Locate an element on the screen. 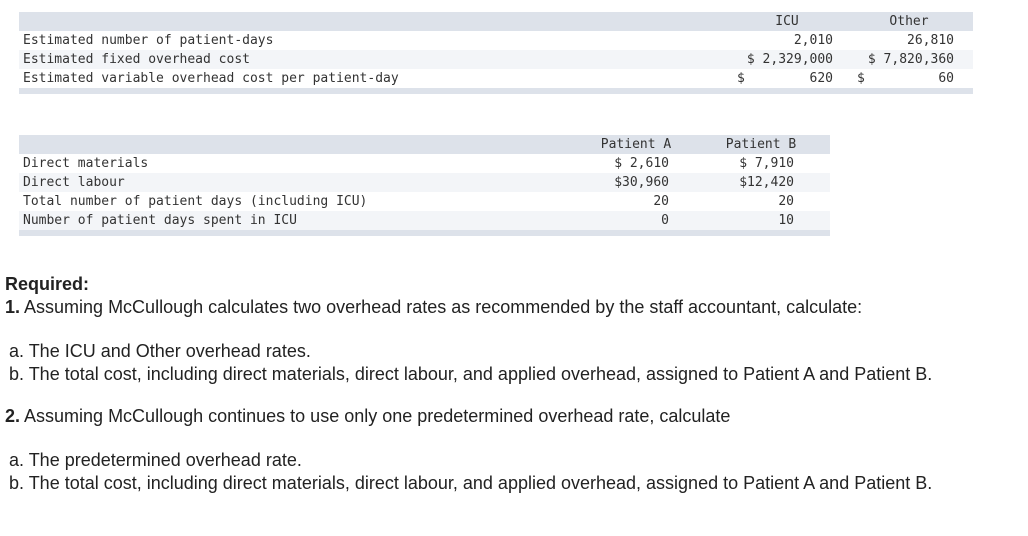  patient-b-value: 10 is located at coordinates (786, 220).